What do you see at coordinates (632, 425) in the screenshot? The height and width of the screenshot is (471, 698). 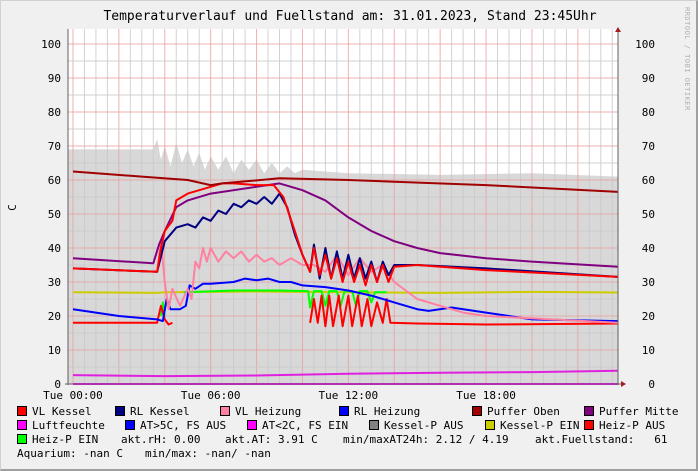 I see `legend-label: Heiz-P AUS` at bounding box center [632, 425].